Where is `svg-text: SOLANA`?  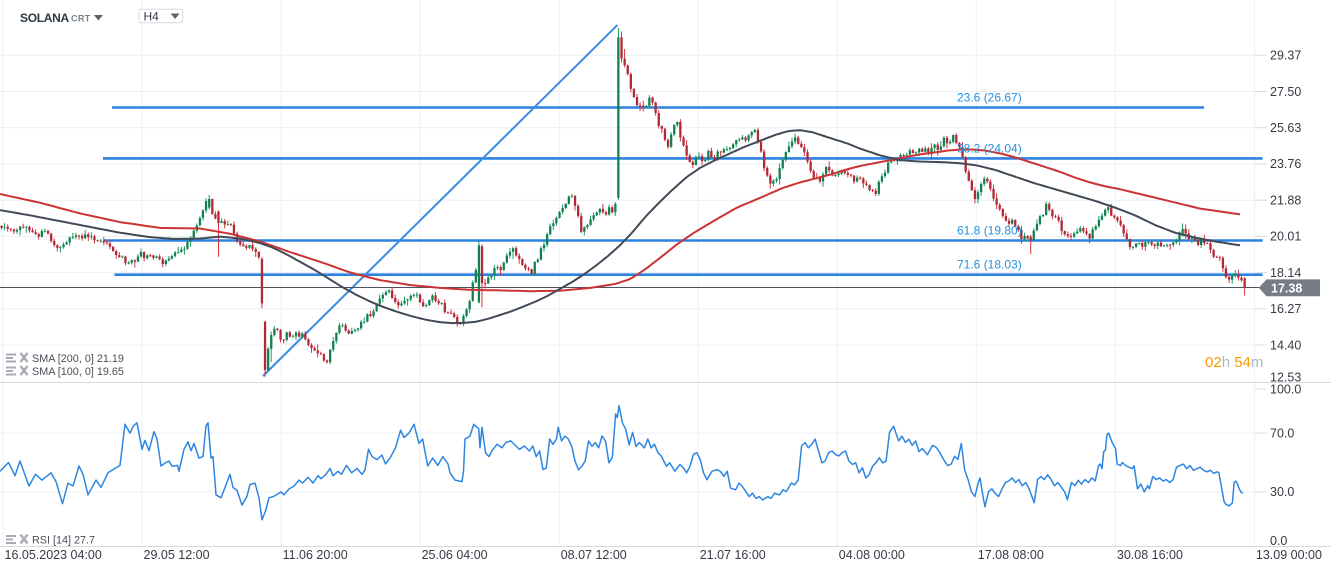
svg-text: SOLANA is located at coordinates (45, 18).